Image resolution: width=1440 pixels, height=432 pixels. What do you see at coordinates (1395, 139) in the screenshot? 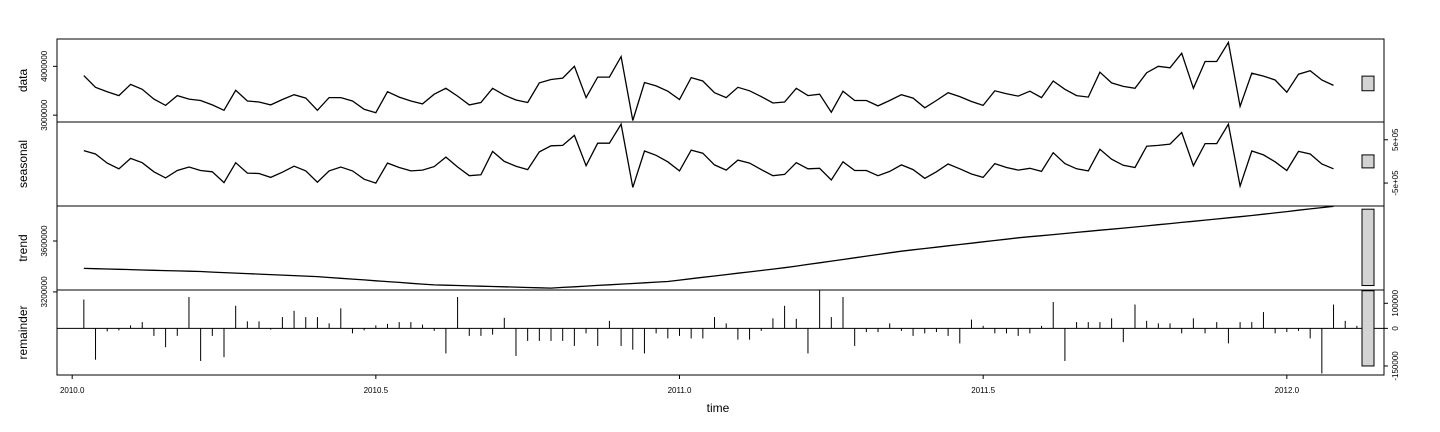
I see `panel-seasonal-ytick-label-1: 5e+05` at bounding box center [1395, 139].